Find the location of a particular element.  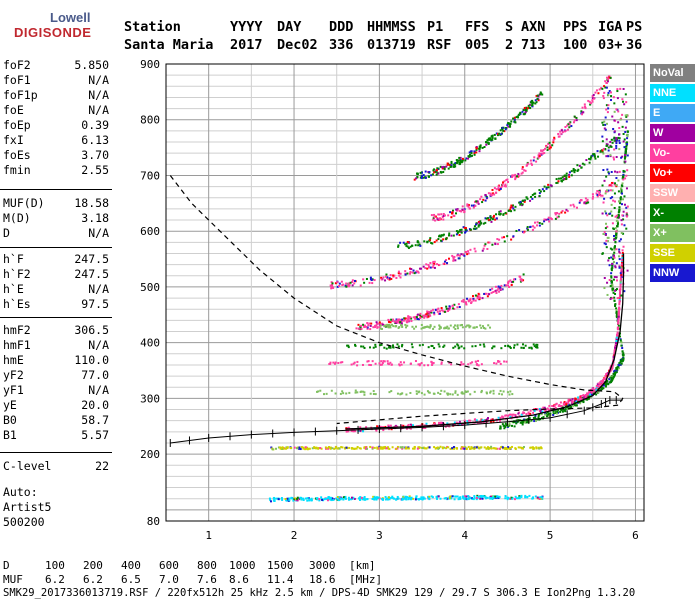

param-separator is located at coordinates (56, 452).